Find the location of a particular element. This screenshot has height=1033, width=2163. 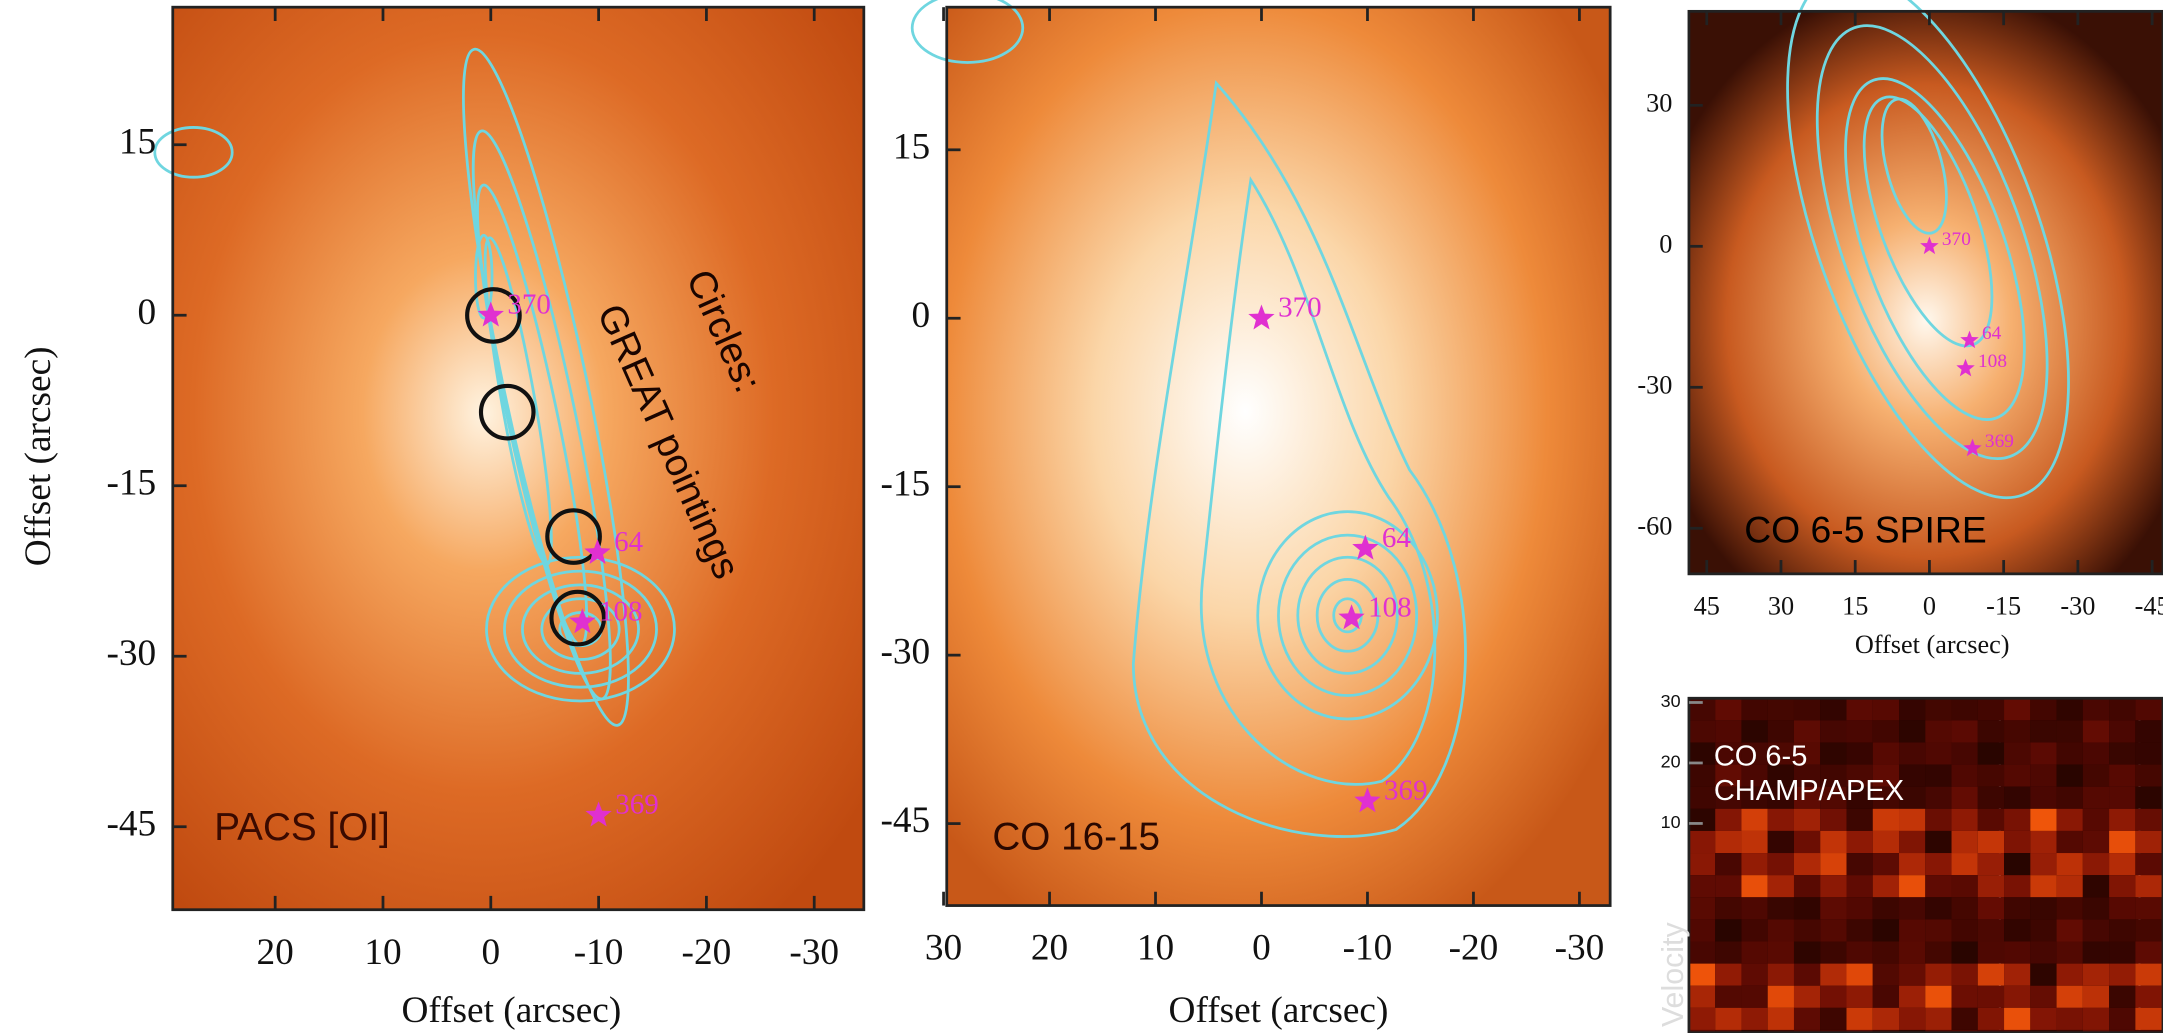

x-tick-label: -30 is located at coordinates (2077, 605).